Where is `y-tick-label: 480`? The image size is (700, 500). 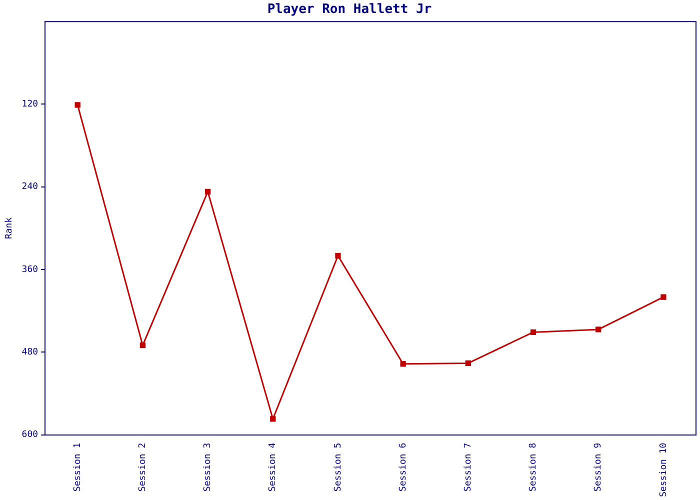 y-tick-label: 480 is located at coordinates (30, 353).